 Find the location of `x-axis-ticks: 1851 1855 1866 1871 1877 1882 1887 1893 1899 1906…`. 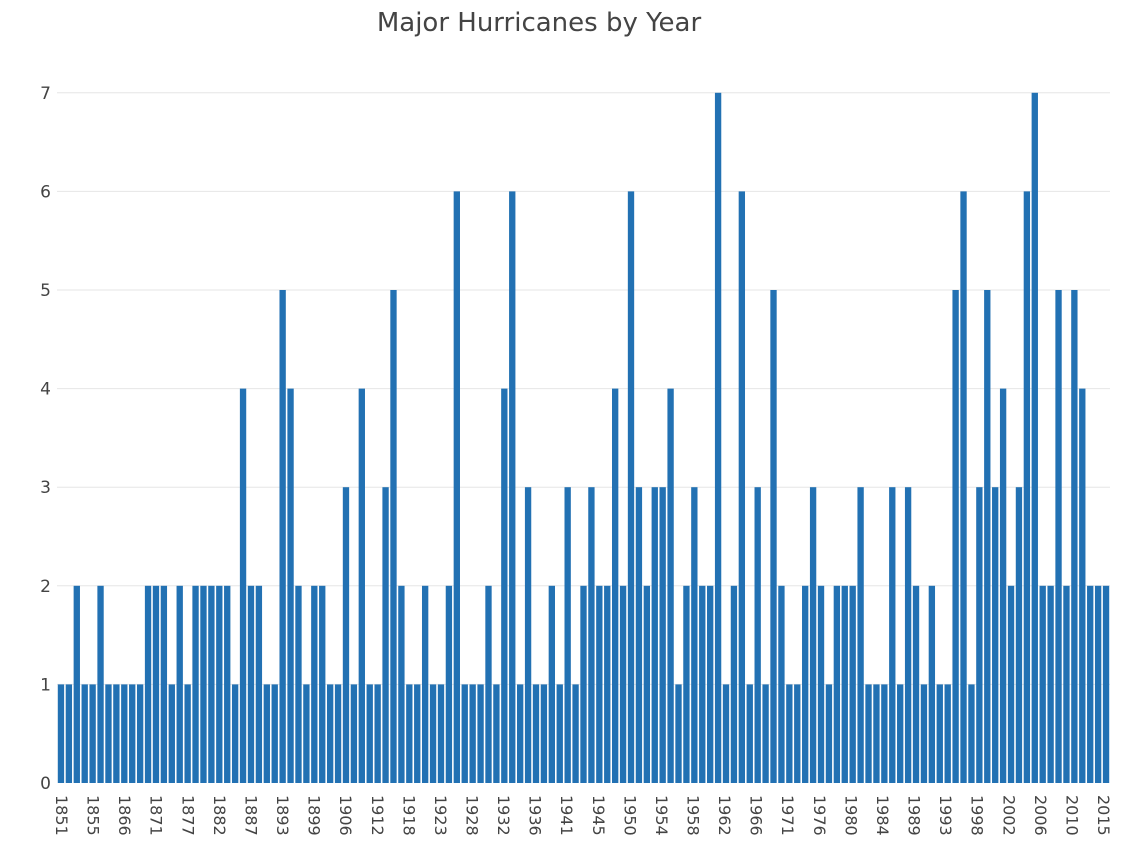

x-axis-ticks: 1851 1855 1866 1871 1877 1882 1887 1893 1899 1906… is located at coordinates (582, 815).